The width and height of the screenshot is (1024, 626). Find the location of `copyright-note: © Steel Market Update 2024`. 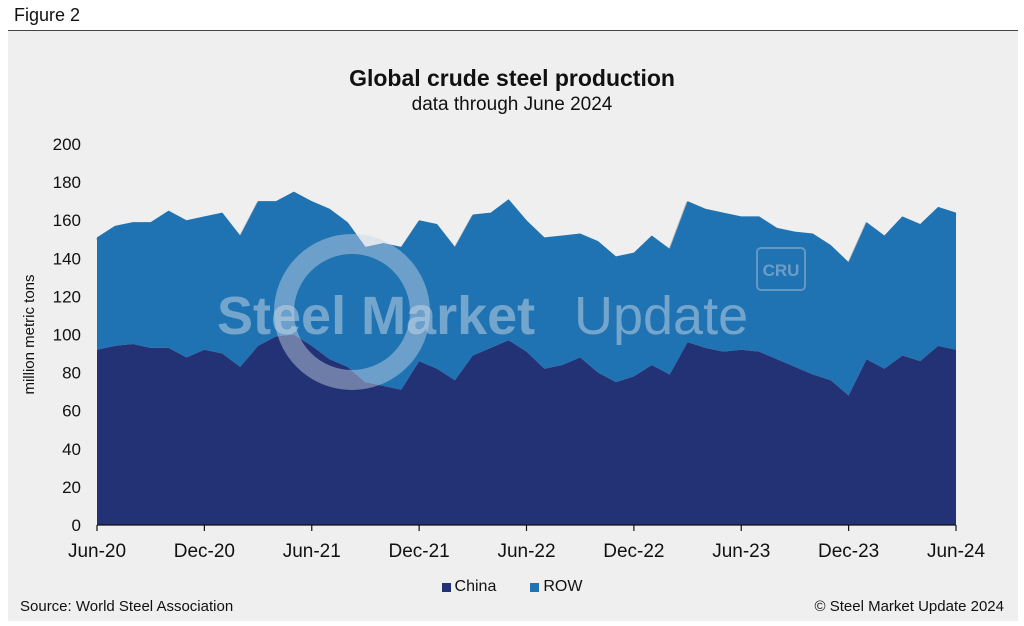

copyright-note: © Steel Market Update 2024 is located at coordinates (909, 606).